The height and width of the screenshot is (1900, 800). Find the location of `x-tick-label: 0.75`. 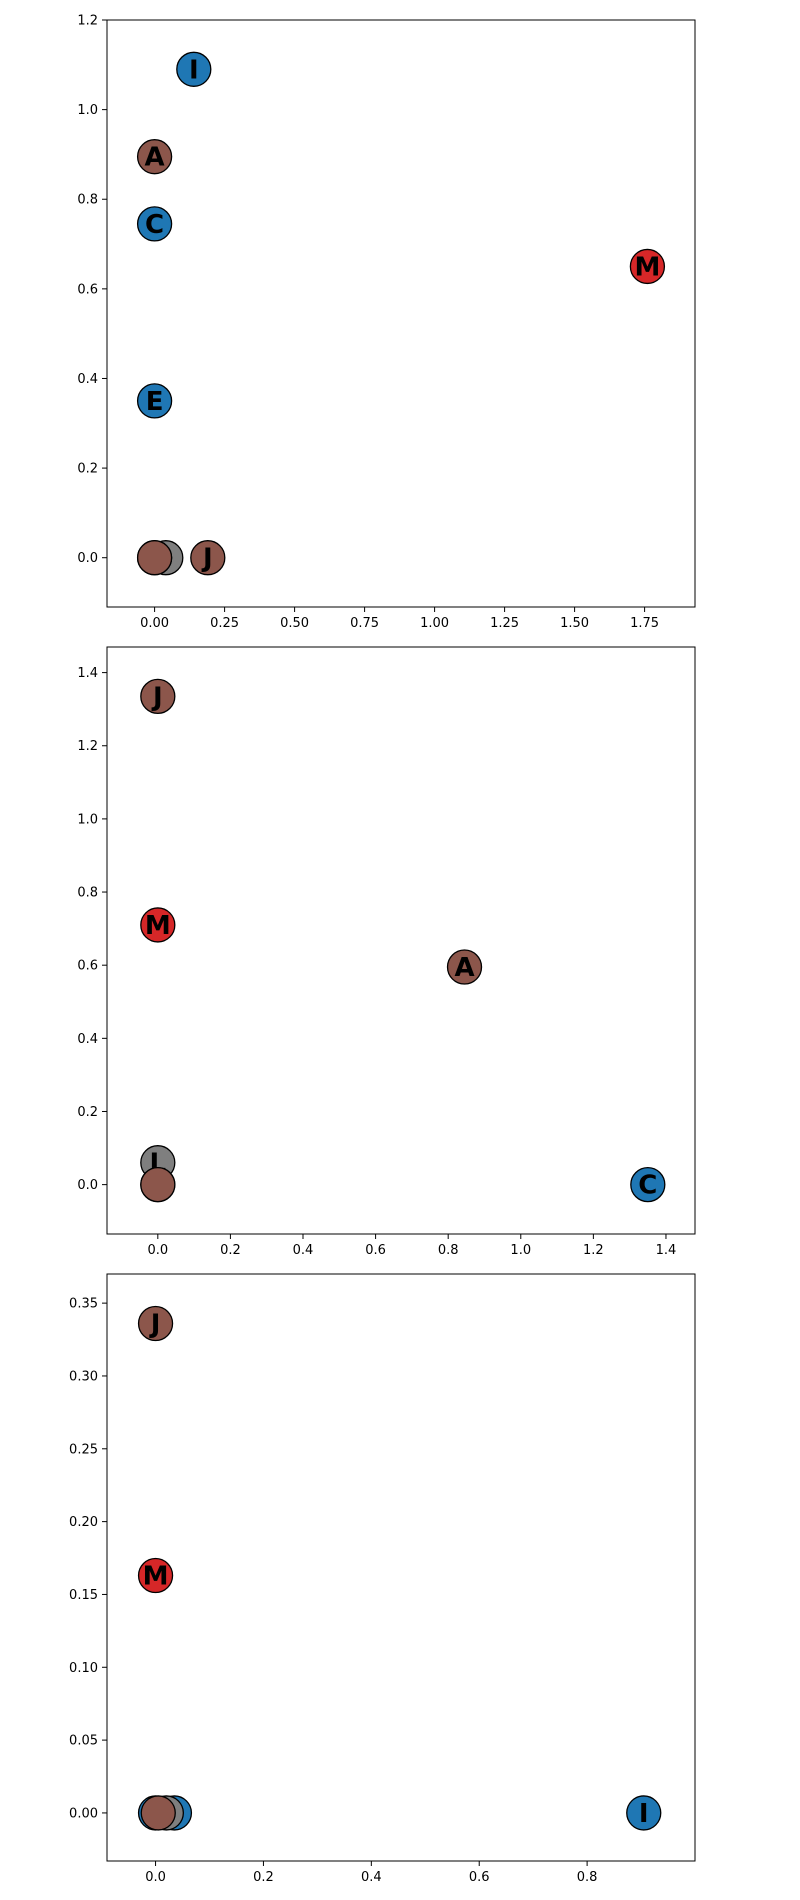

x-tick-label: 0.75 is located at coordinates (364, 623).